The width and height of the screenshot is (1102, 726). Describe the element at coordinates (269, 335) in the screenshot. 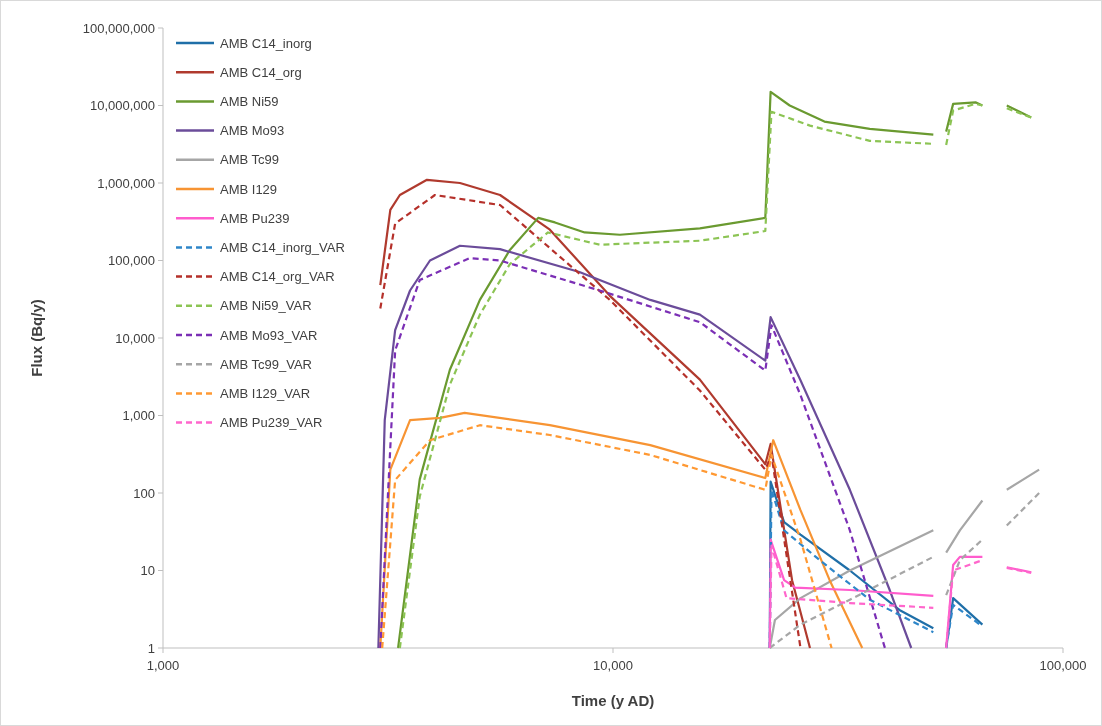

I see `legend-label: AMB Mo93_VAR` at that location.